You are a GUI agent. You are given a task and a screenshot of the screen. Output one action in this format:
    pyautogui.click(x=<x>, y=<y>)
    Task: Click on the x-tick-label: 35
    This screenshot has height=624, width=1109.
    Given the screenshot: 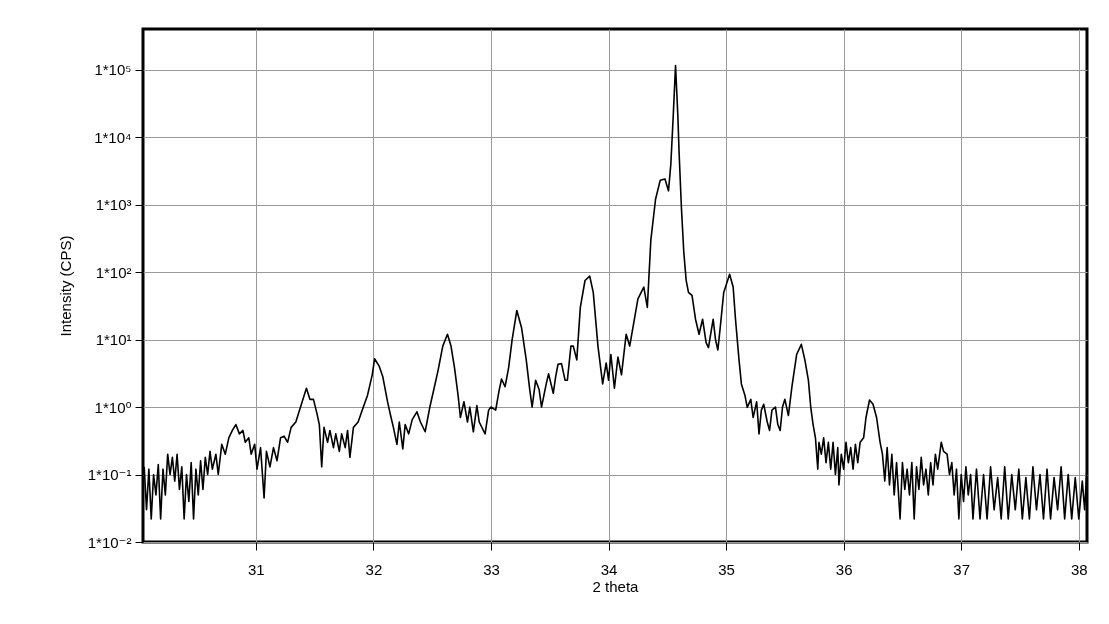 What is the action you would take?
    pyautogui.click(x=726, y=569)
    